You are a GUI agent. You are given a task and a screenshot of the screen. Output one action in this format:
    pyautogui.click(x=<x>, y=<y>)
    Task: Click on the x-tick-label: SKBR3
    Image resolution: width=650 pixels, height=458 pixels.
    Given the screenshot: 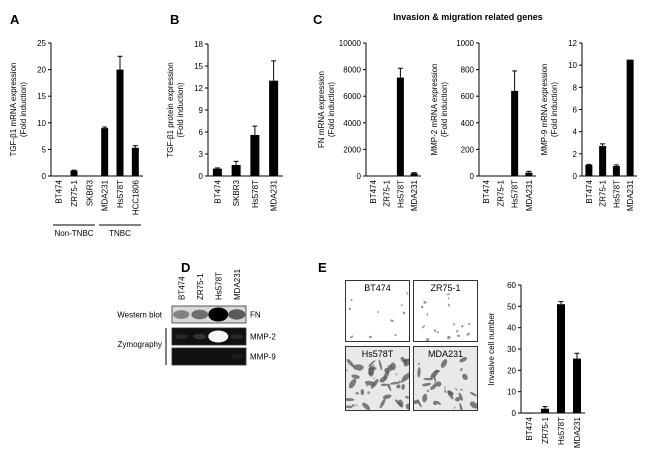 What is the action you would take?
    pyautogui.click(x=236, y=192)
    